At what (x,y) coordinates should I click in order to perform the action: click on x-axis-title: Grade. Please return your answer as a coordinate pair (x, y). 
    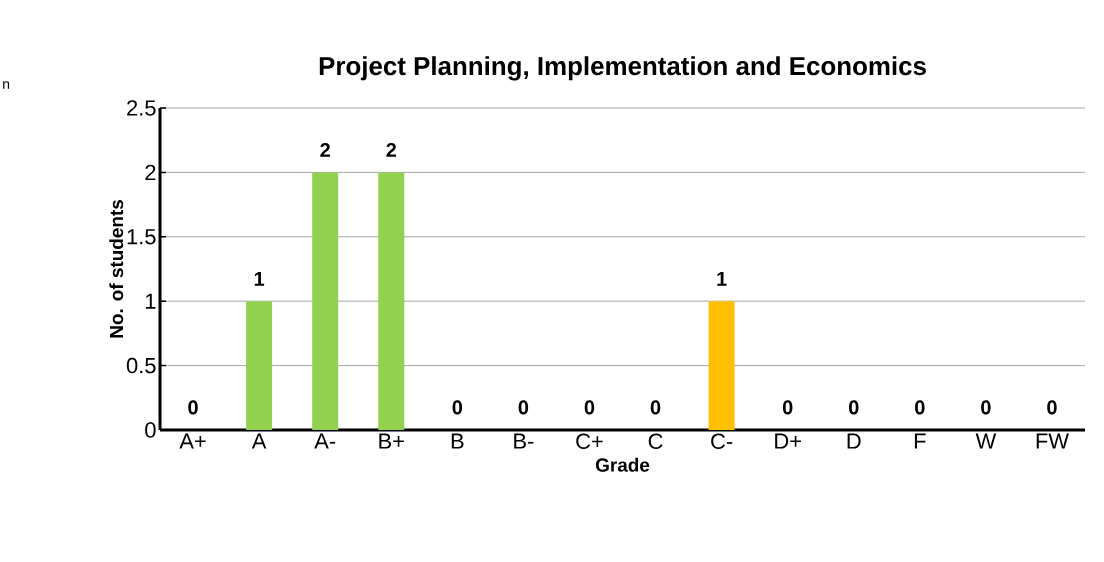
    Looking at the image, I should click on (622, 464).